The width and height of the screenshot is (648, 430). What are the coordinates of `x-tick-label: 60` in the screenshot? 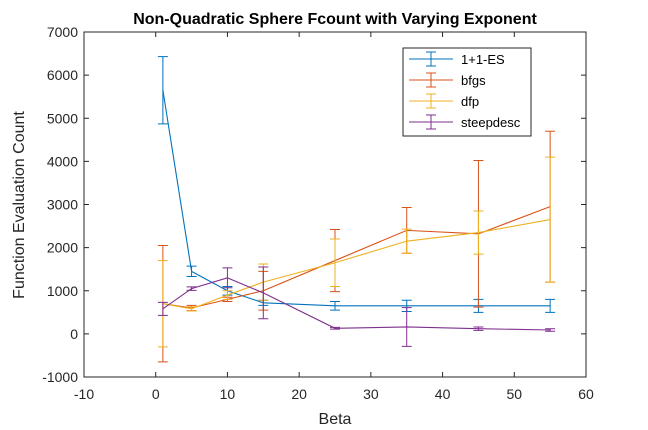 It's located at (586, 394).